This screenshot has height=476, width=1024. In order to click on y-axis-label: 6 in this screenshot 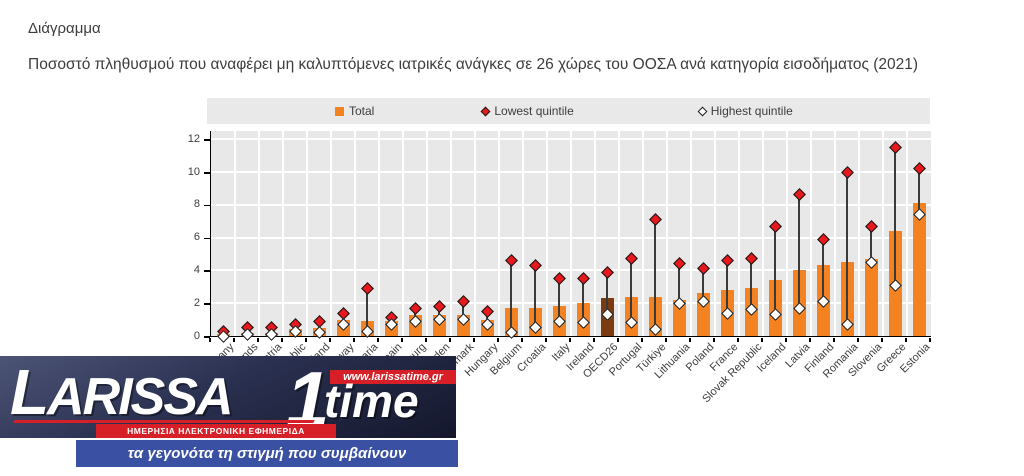, I will do `click(196, 237)`.